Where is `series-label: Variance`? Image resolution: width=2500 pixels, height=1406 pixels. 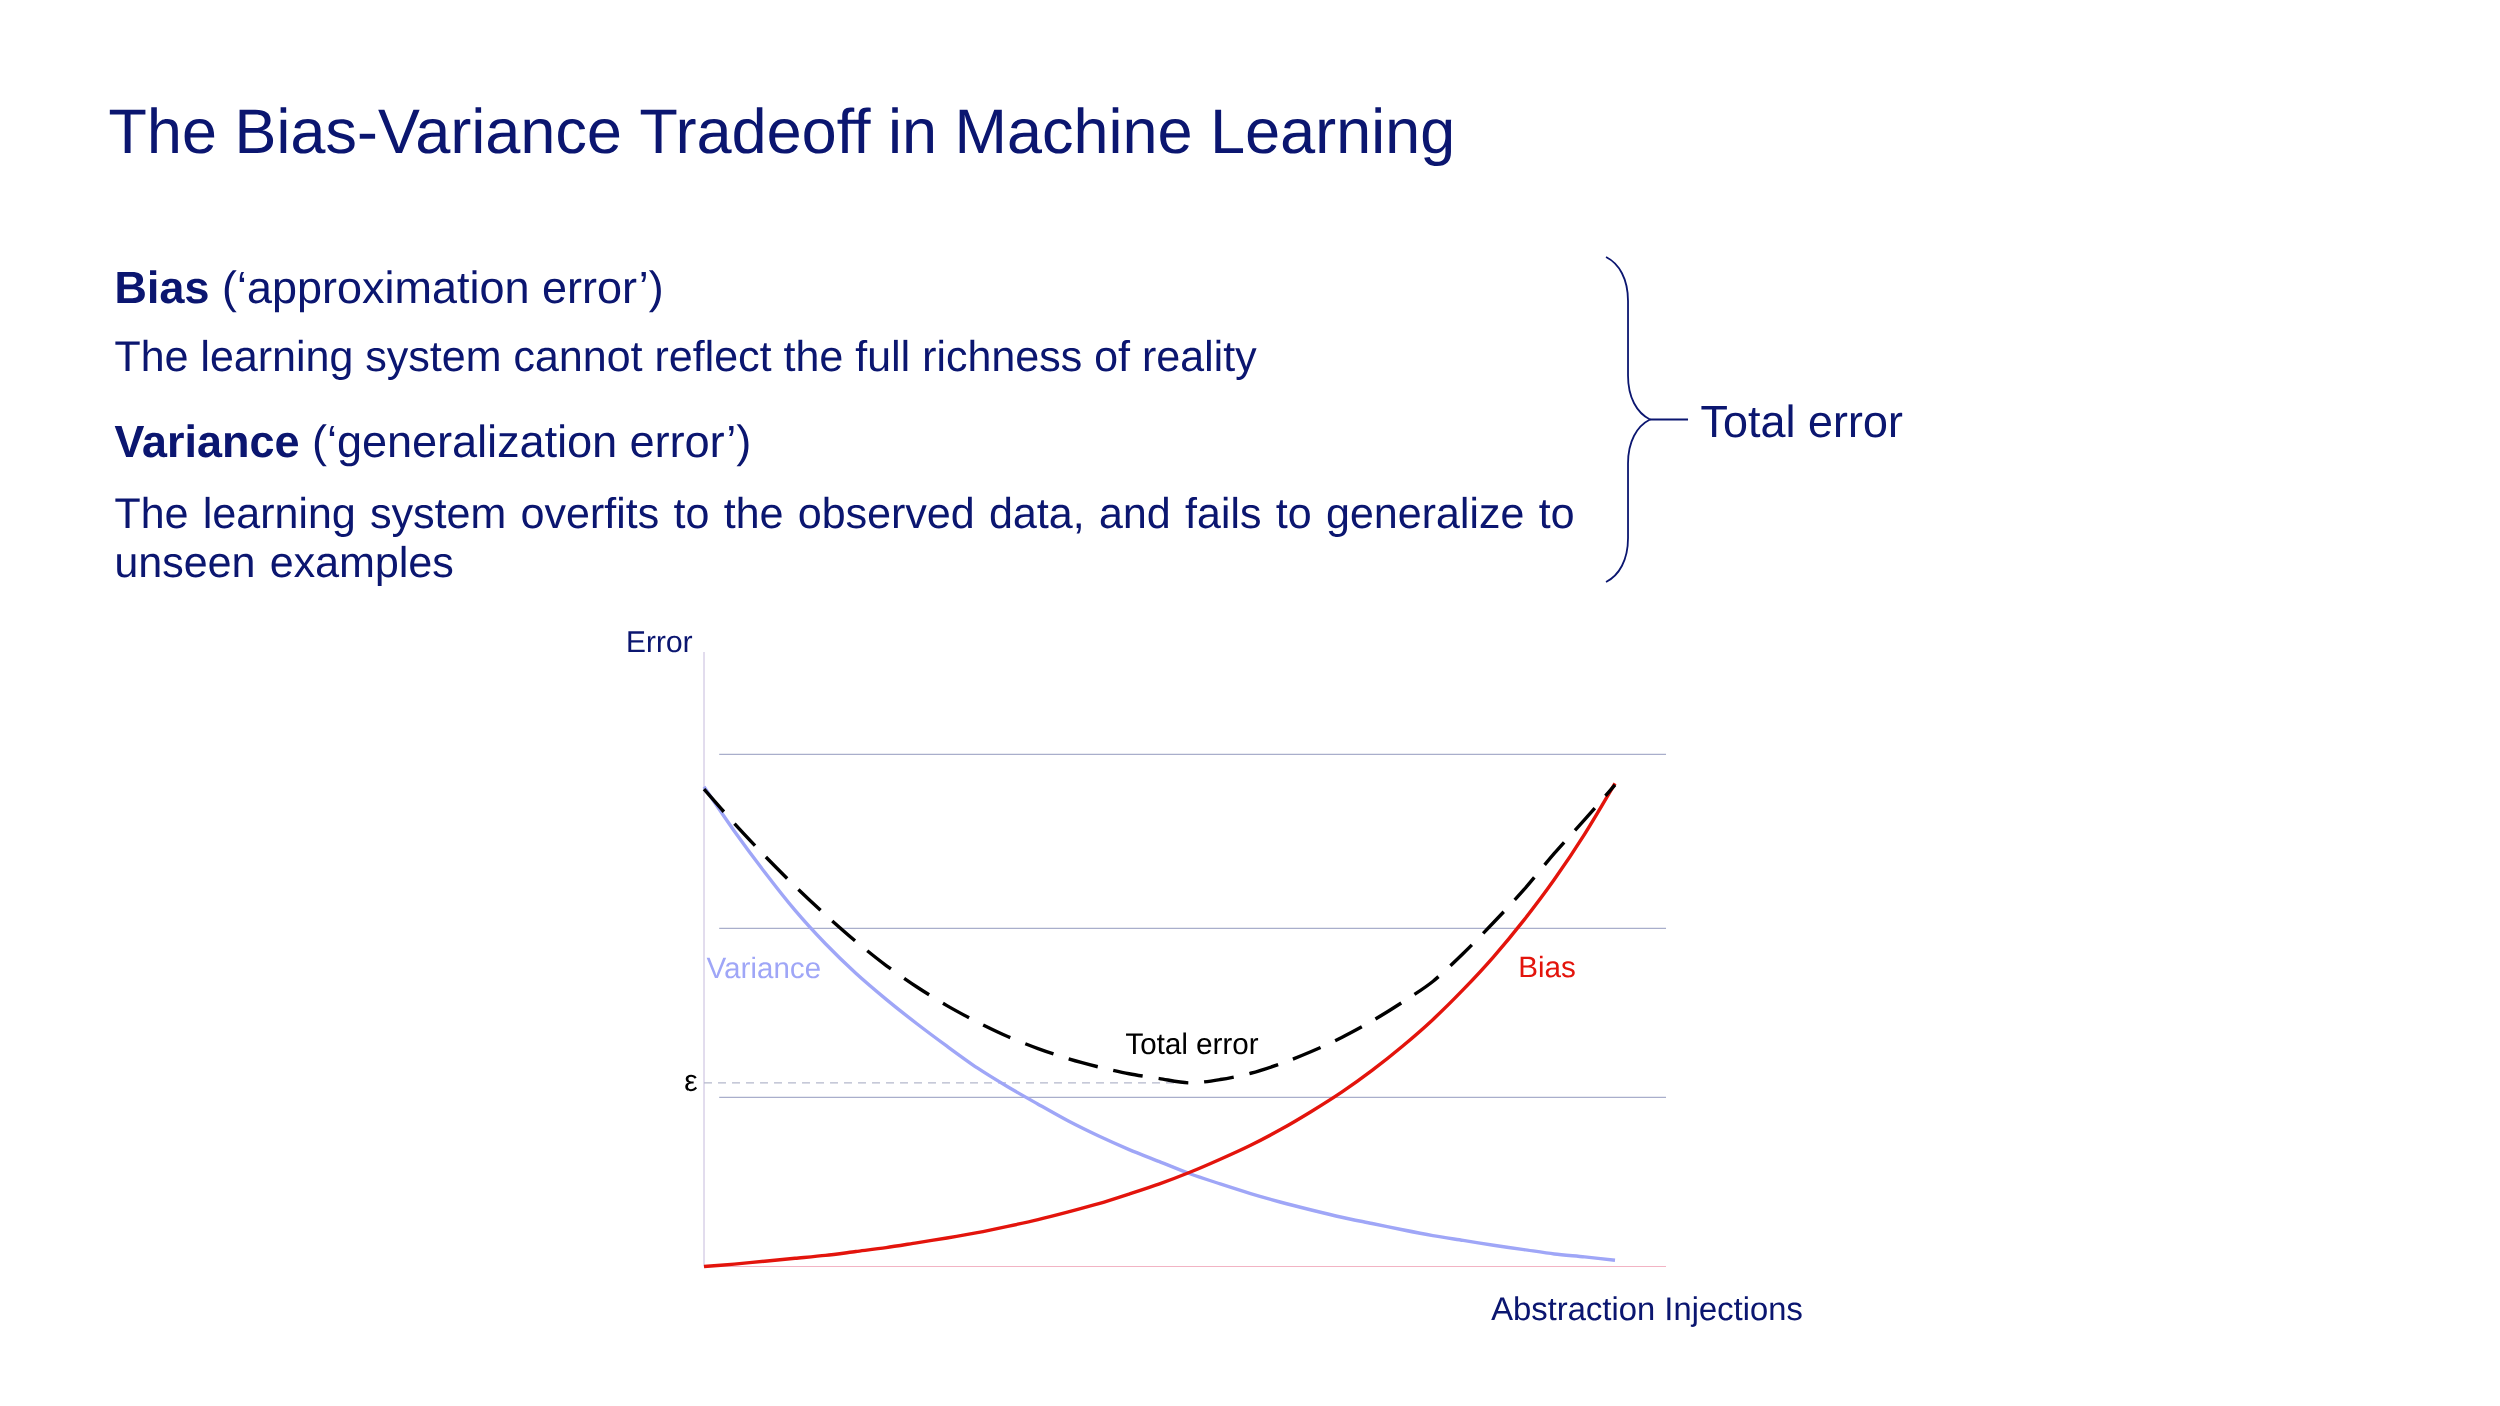 series-label: Variance is located at coordinates (763, 967).